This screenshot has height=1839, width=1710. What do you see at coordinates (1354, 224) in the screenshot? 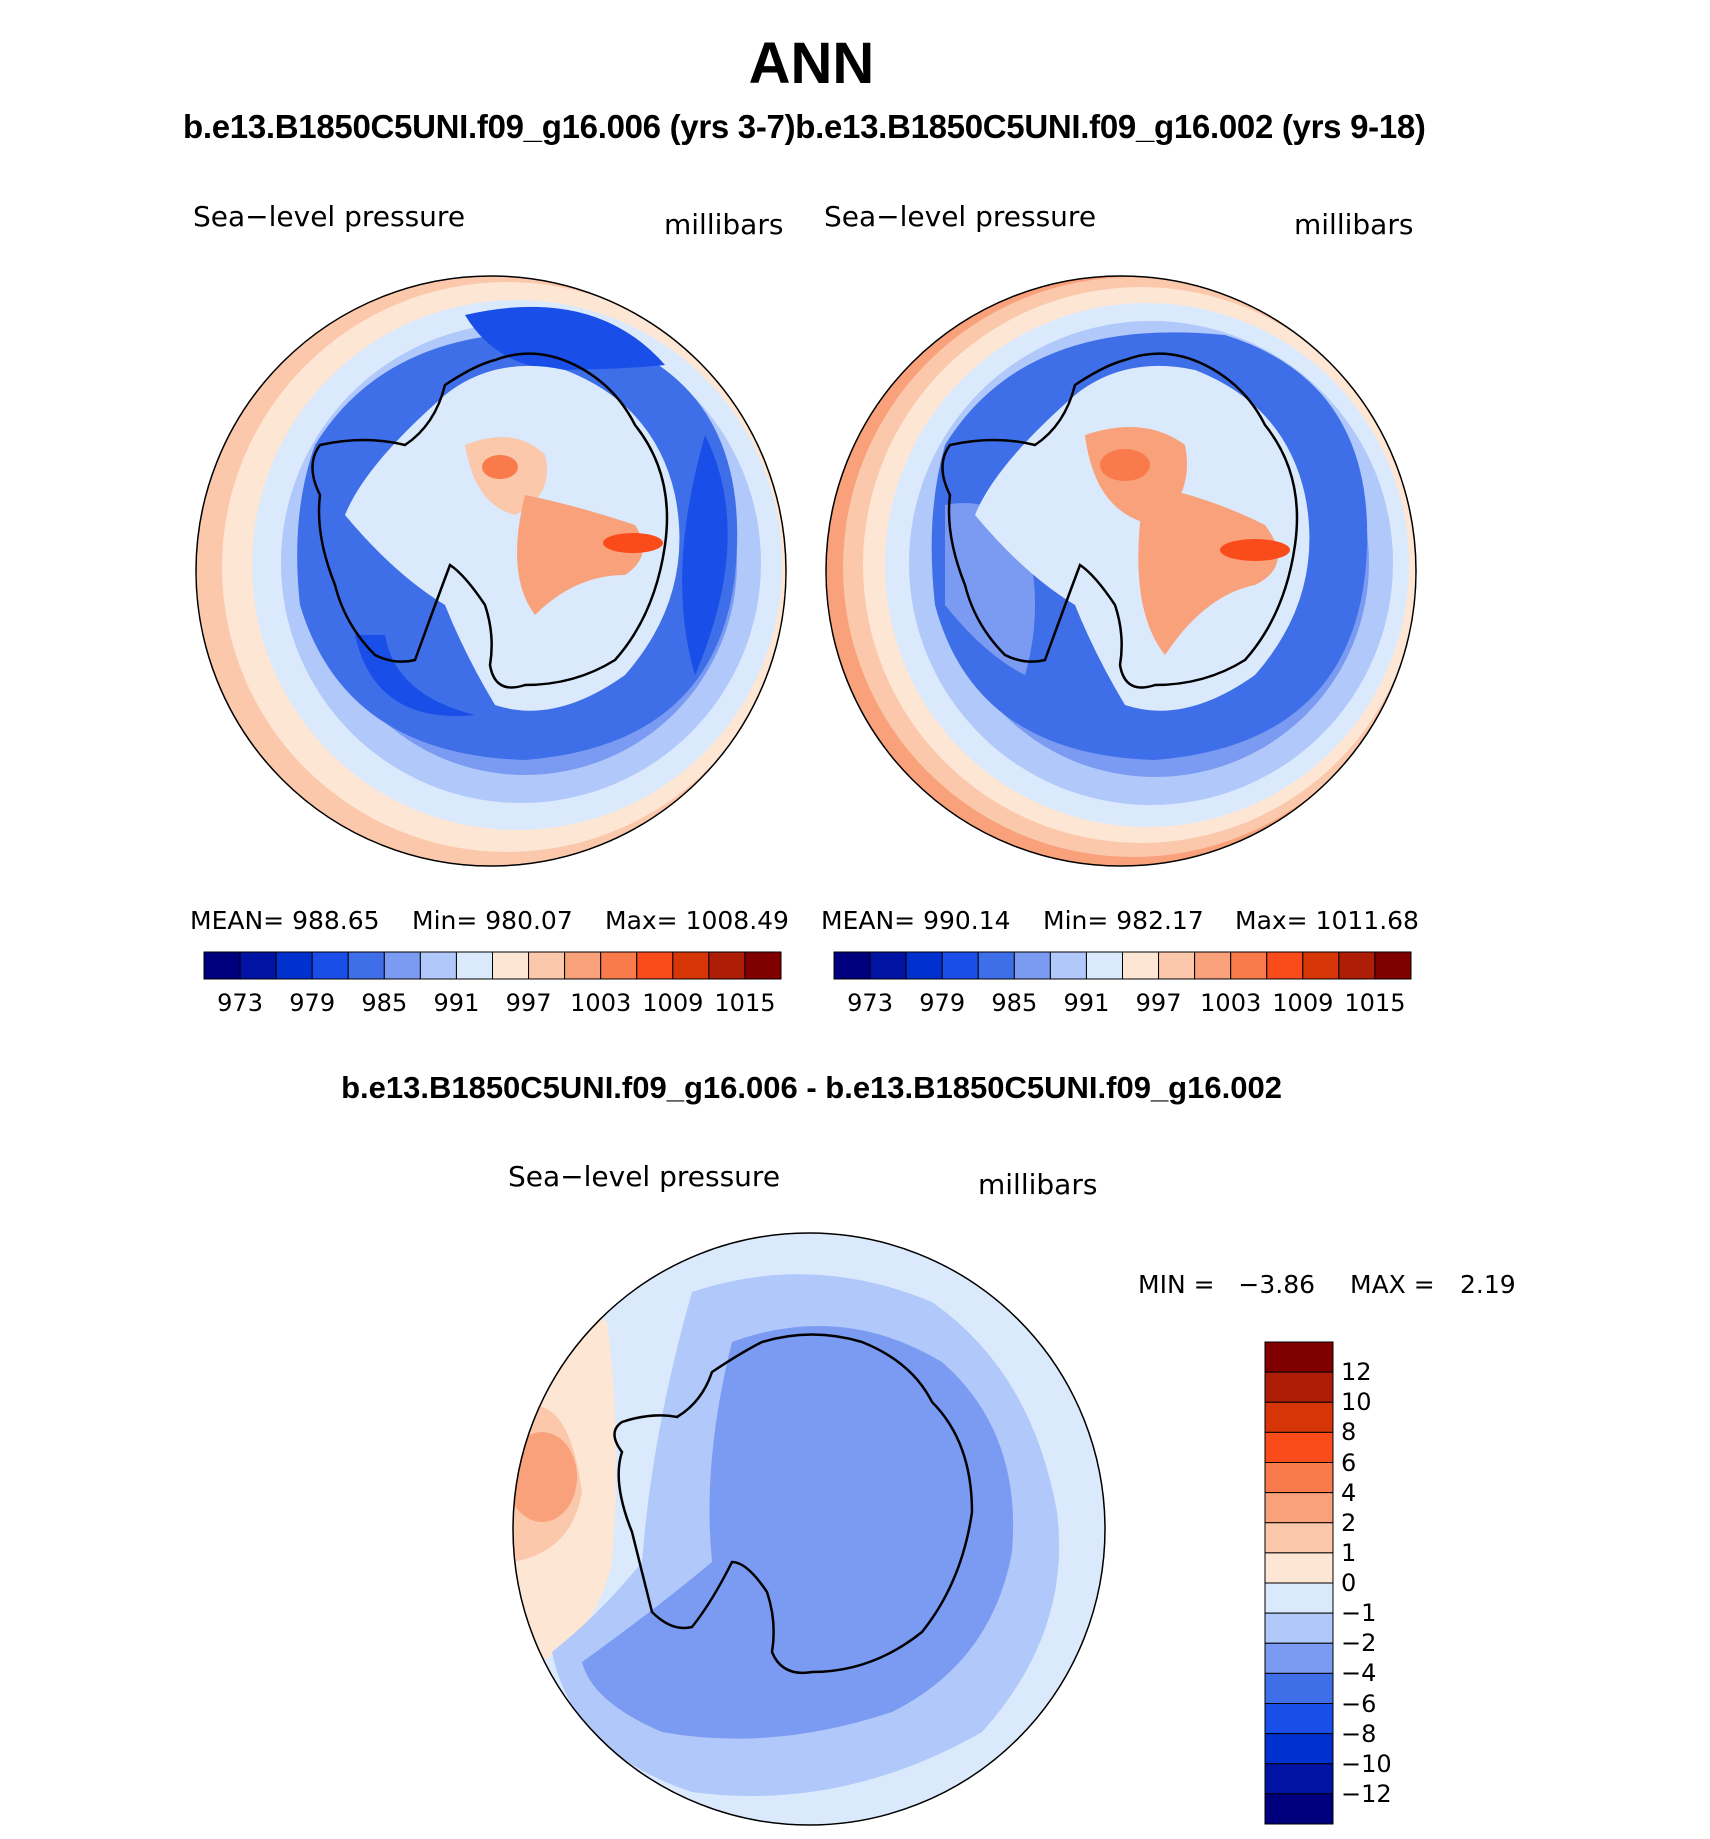
I see `panel2-units-label: millibars` at bounding box center [1354, 224].